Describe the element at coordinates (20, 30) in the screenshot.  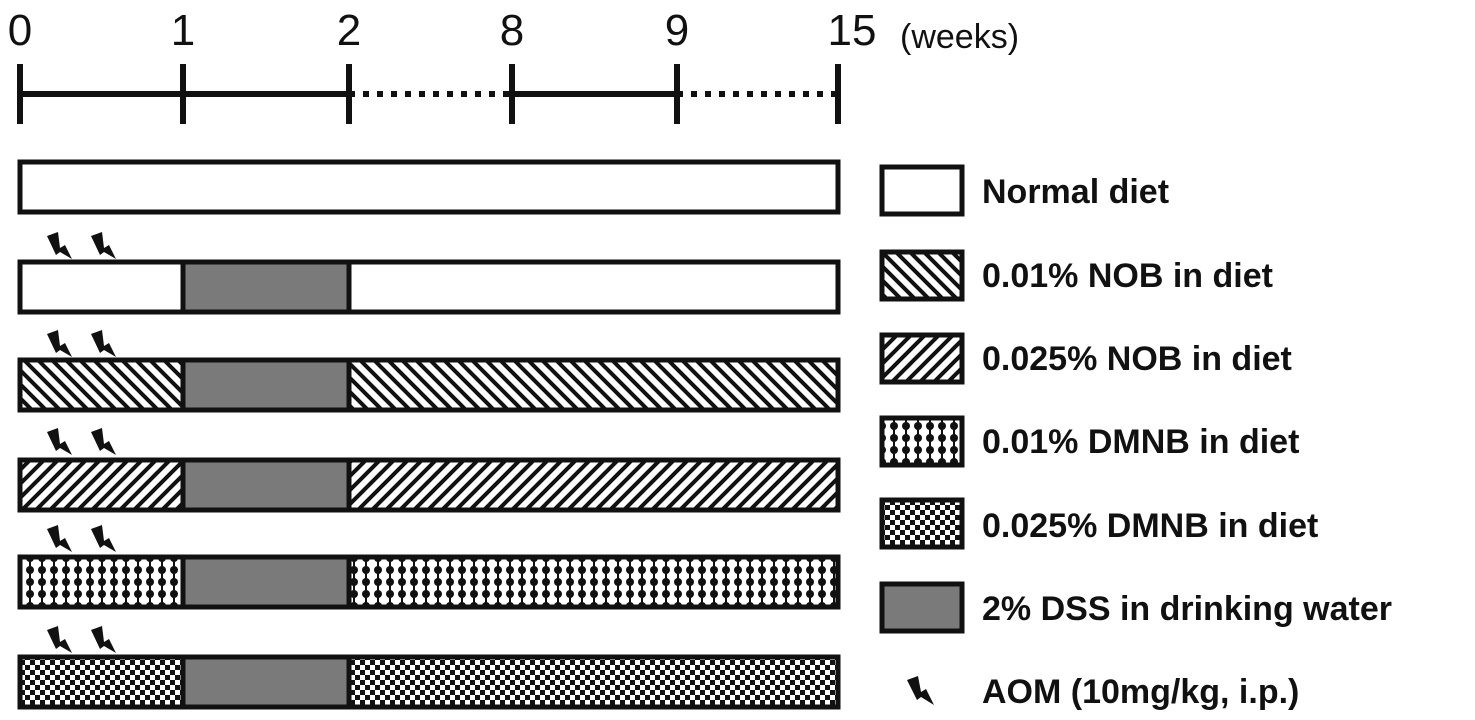
I see `tick-label-0: 0` at that location.